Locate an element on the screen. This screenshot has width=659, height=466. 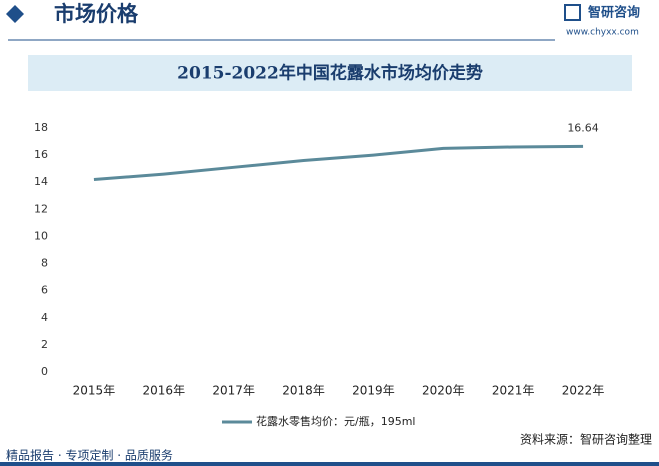
x-tick-label: 2021年 is located at coordinates (513, 391).